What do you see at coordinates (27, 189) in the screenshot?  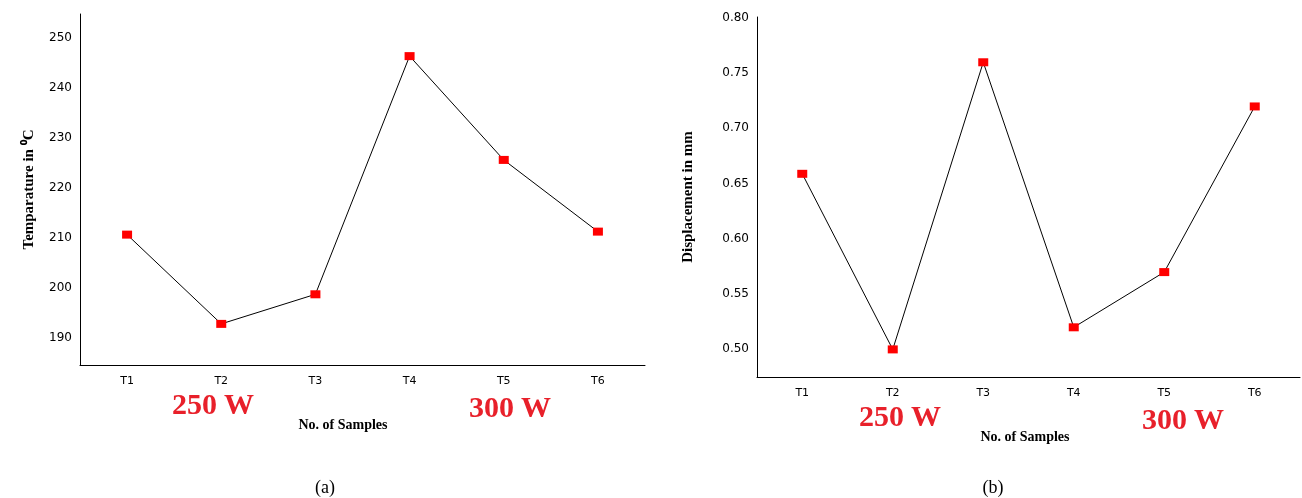 I see `y-axis-title: Temparature in ⁰C` at bounding box center [27, 189].